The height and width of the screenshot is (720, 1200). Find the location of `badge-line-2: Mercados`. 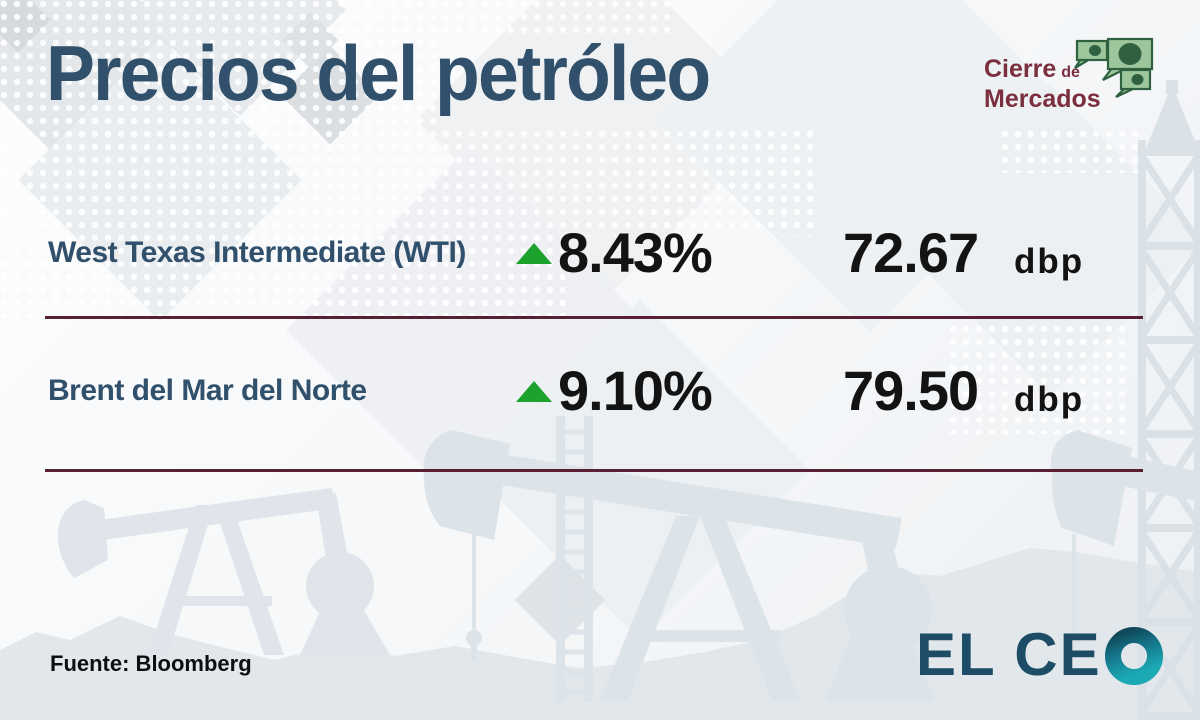

badge-line-2: Mercados is located at coordinates (1042, 101).